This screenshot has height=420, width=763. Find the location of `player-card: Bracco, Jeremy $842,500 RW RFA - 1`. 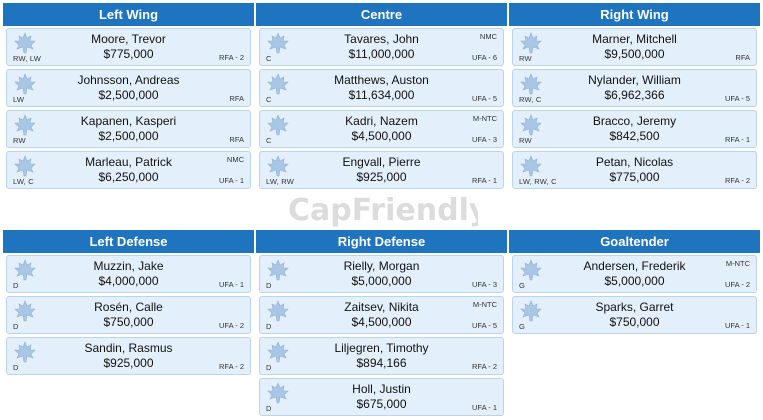

player-card: Bracco, Jeremy $842,500 RW RFA - 1 is located at coordinates (634, 129).